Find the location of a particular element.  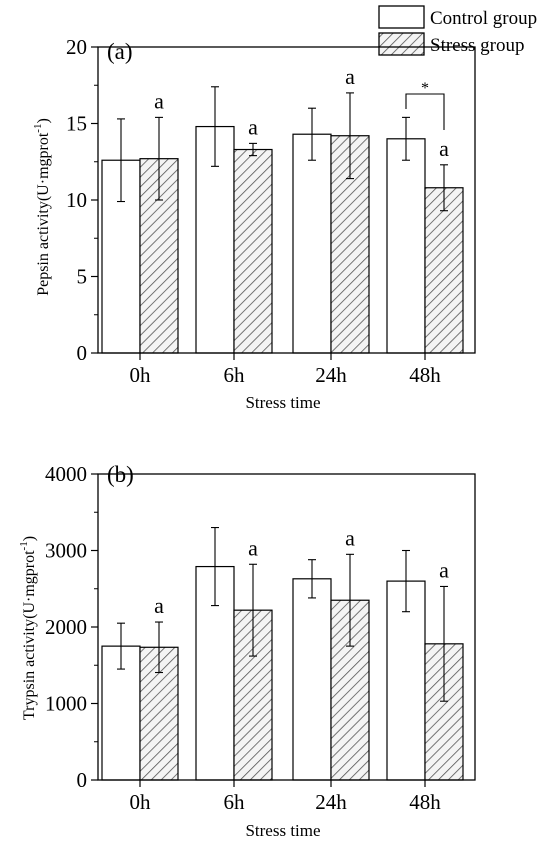

y-axis-title-a-end: ) is located at coordinates (43, 120).